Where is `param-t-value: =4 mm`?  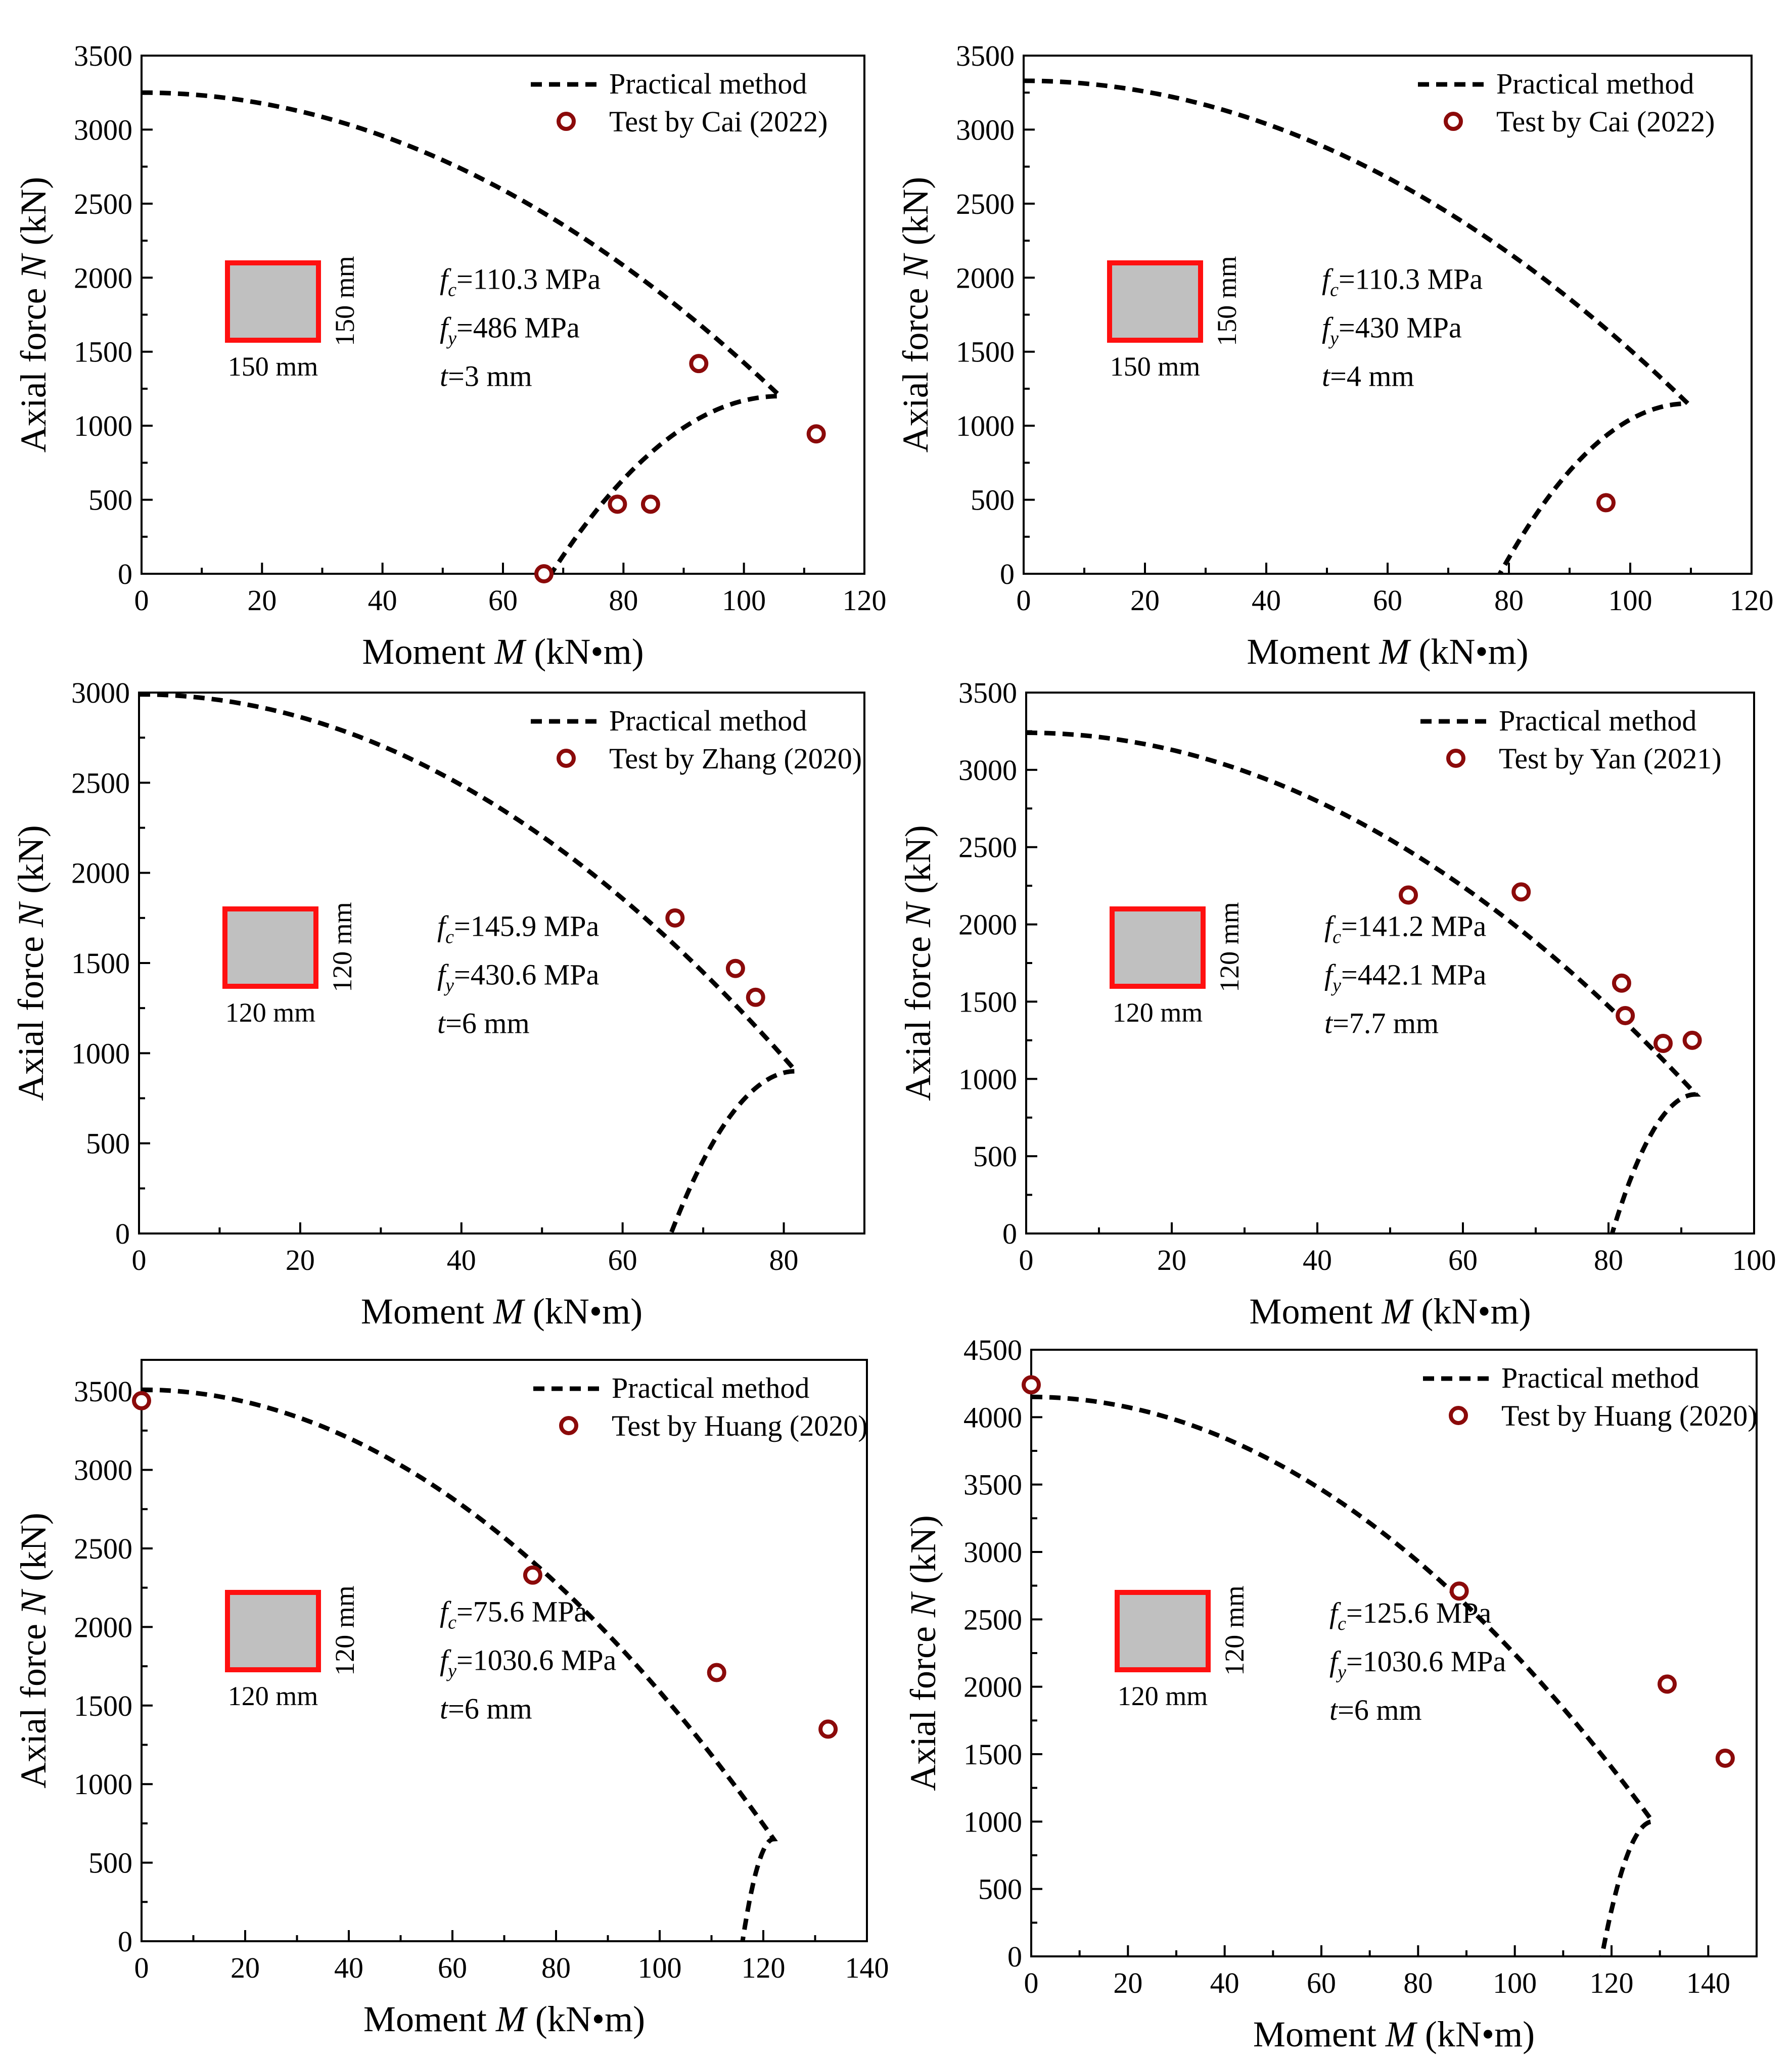
param-t-value: =4 mm is located at coordinates (1372, 375).